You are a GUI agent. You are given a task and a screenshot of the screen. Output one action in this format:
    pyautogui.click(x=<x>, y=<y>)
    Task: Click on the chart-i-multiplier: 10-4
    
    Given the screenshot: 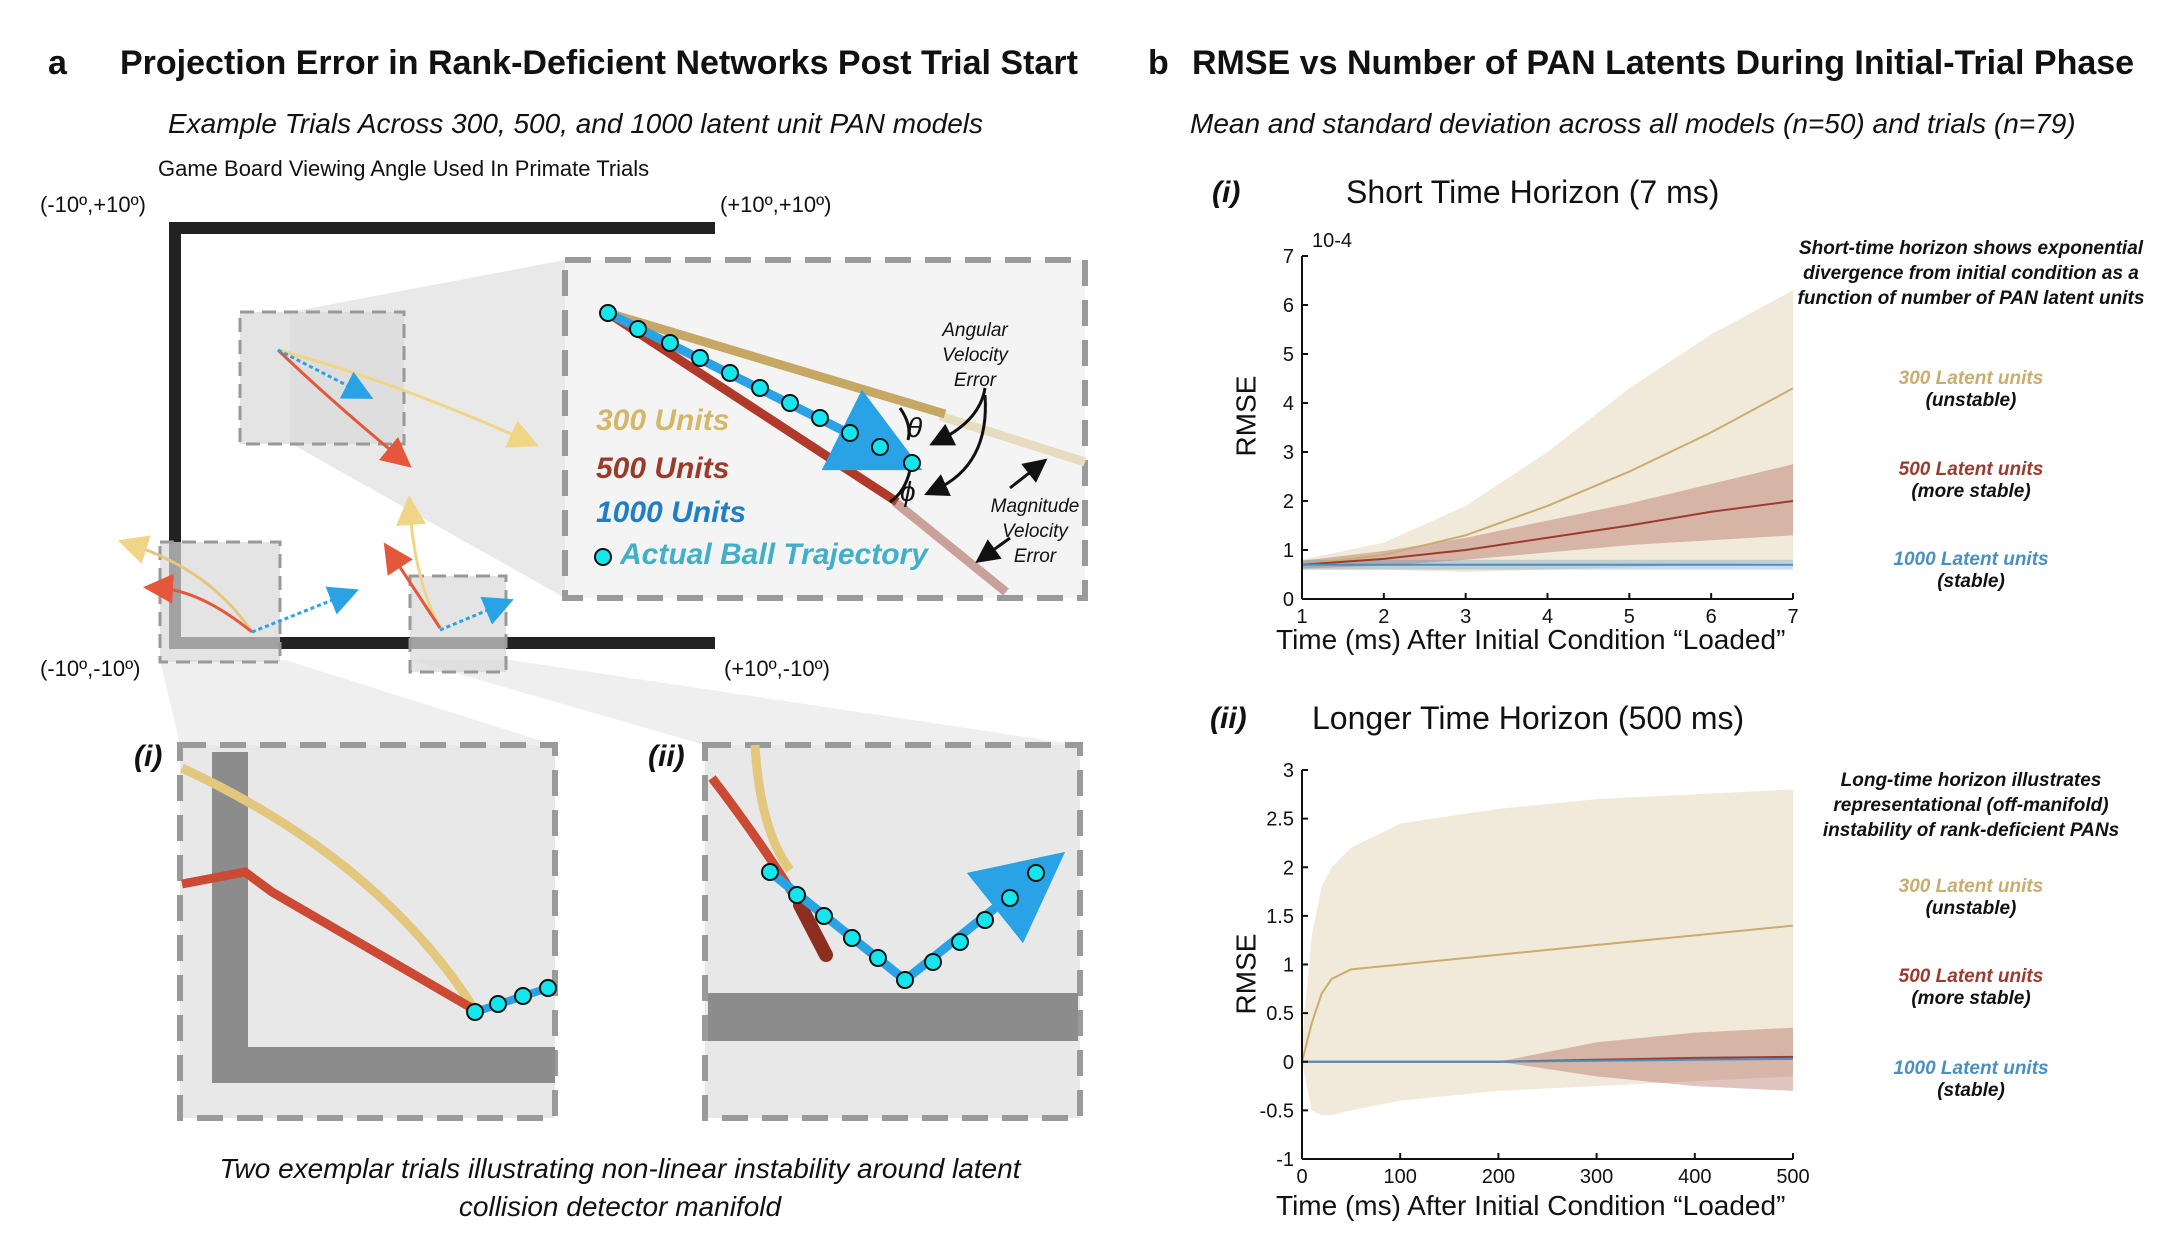 What is the action you would take?
    pyautogui.click(x=1332, y=241)
    